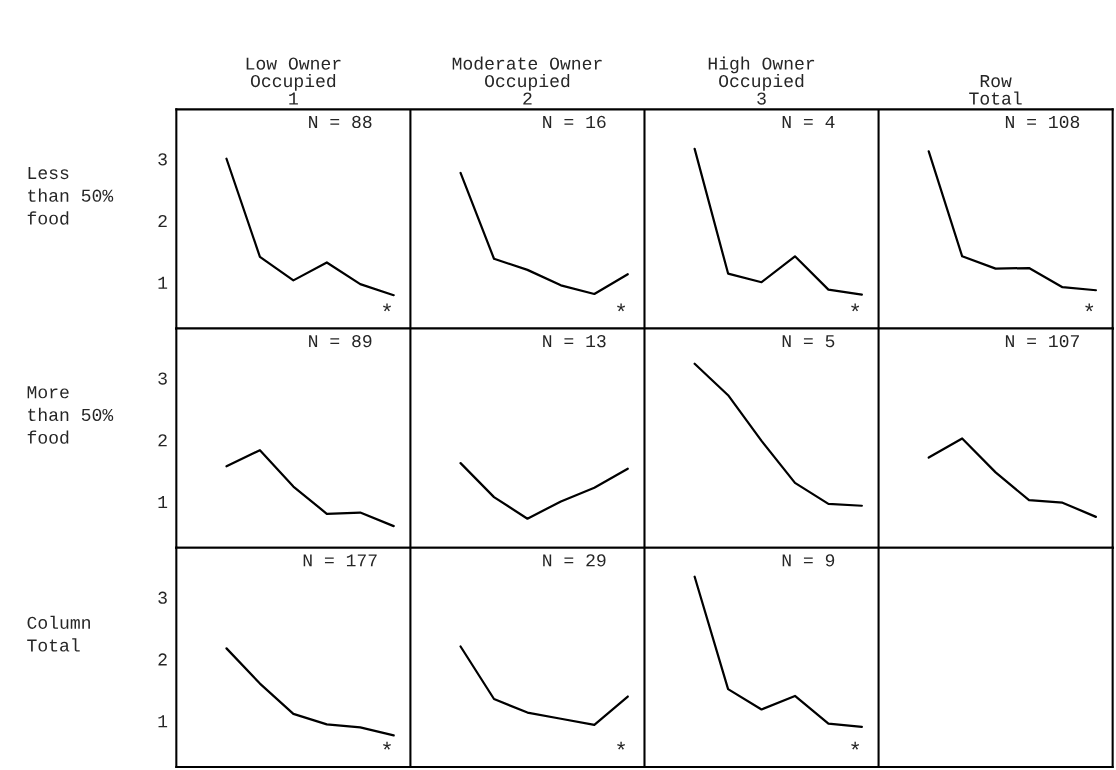 The height and width of the screenshot is (770, 1116). I want to click on annotation: N = 9, so click(808, 560).